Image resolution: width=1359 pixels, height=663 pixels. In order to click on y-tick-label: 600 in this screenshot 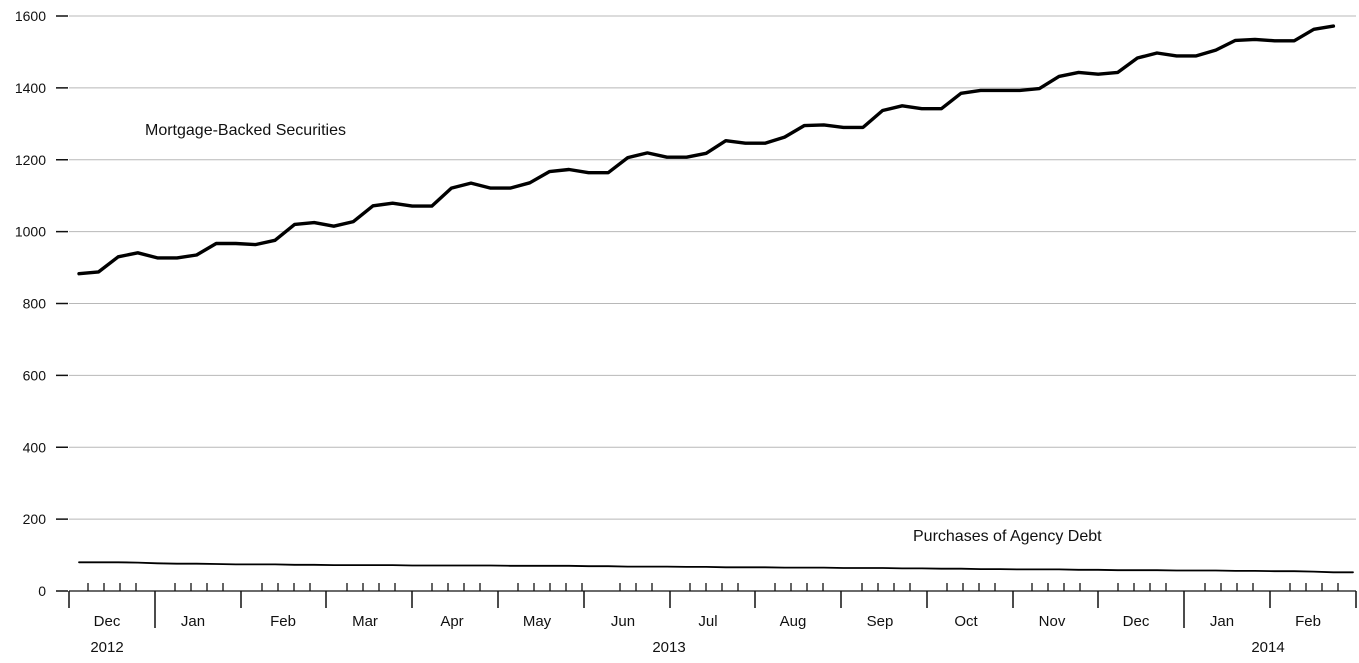, I will do `click(35, 375)`.